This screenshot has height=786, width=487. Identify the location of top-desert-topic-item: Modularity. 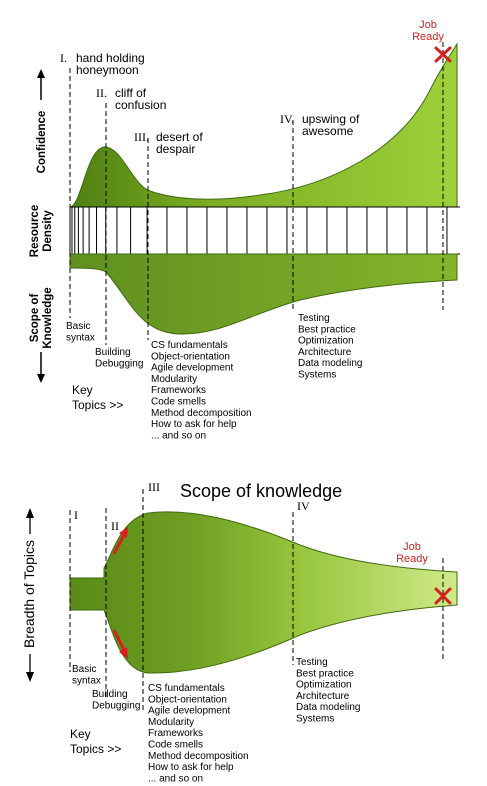
(174, 379).